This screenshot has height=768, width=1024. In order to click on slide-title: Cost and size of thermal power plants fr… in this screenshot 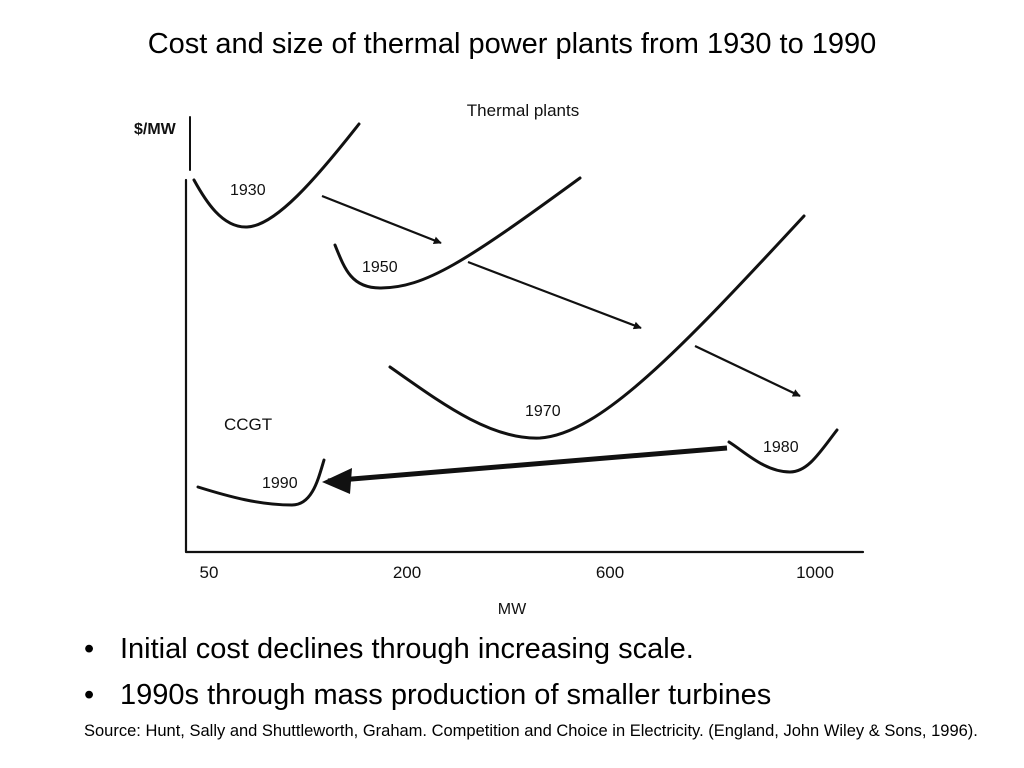, I will do `click(512, 44)`.